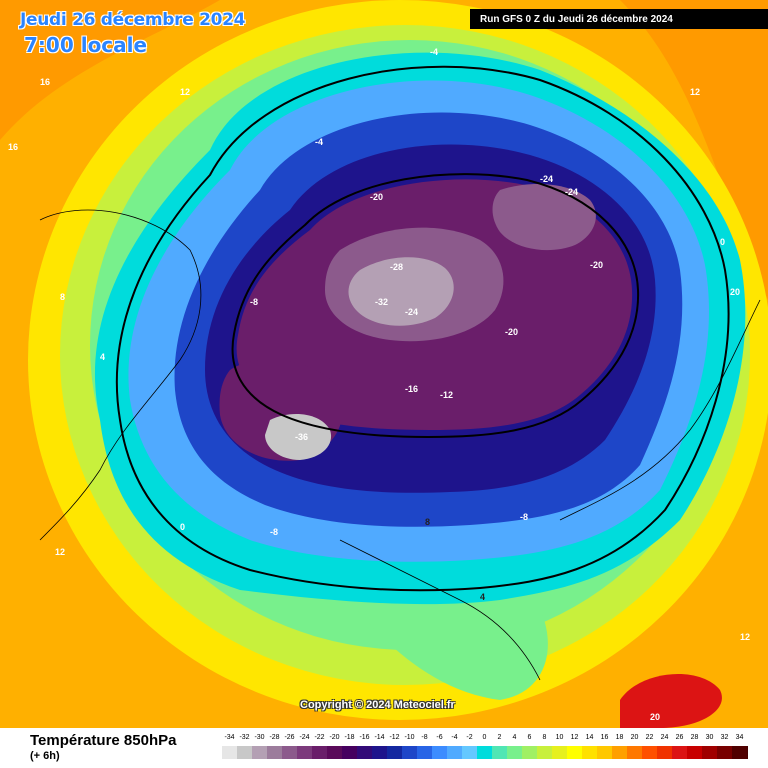 This screenshot has height=768, width=768. I want to click on legend-label: 22, so click(649, 737).